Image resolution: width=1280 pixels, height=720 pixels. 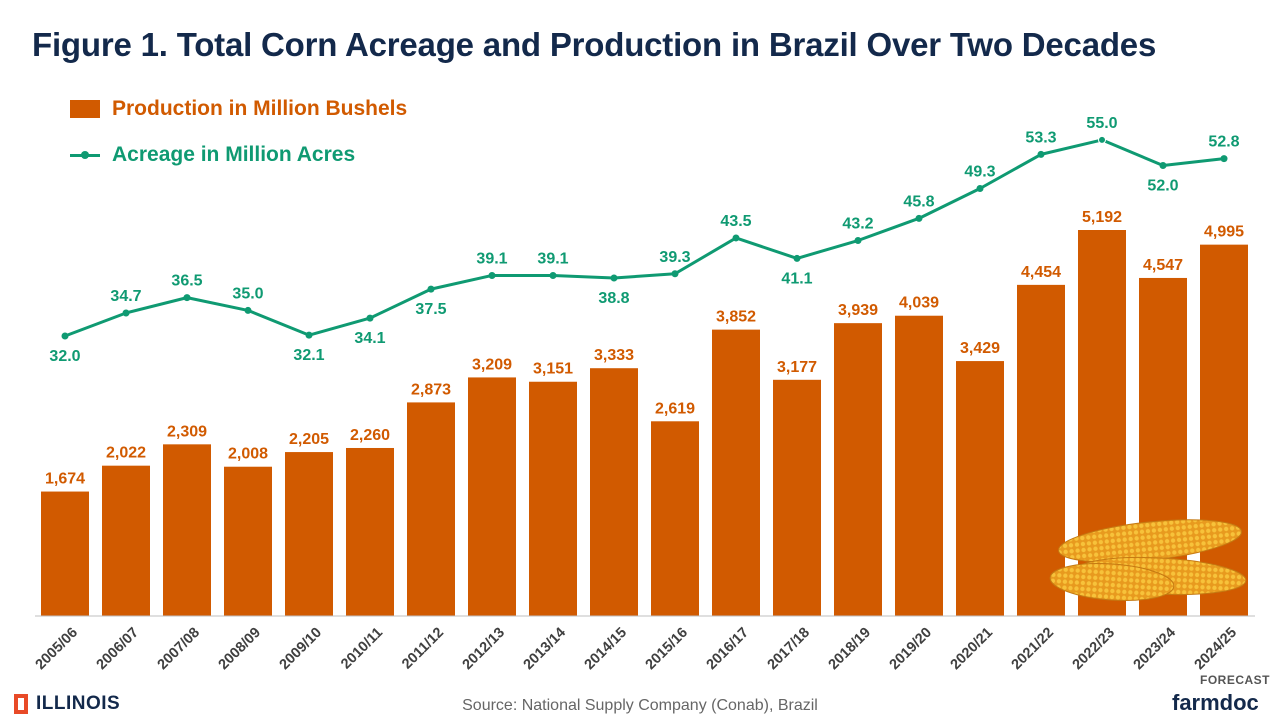 I want to click on legend-item-acreage: Acreage in Million Acres, so click(x=212, y=155).